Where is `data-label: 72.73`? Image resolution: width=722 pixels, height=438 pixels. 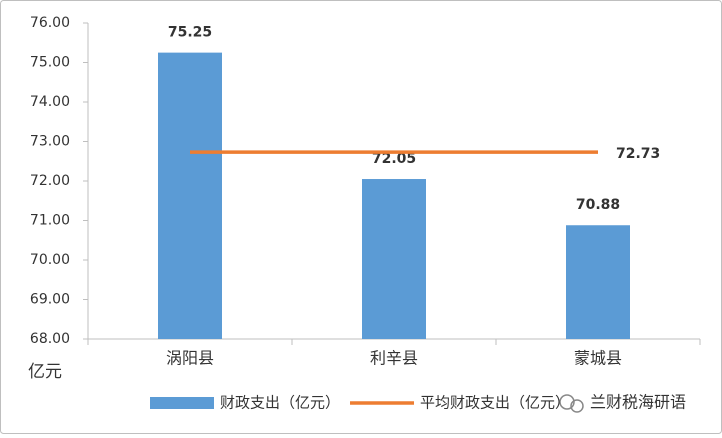 data-label: 72.73 is located at coordinates (638, 154).